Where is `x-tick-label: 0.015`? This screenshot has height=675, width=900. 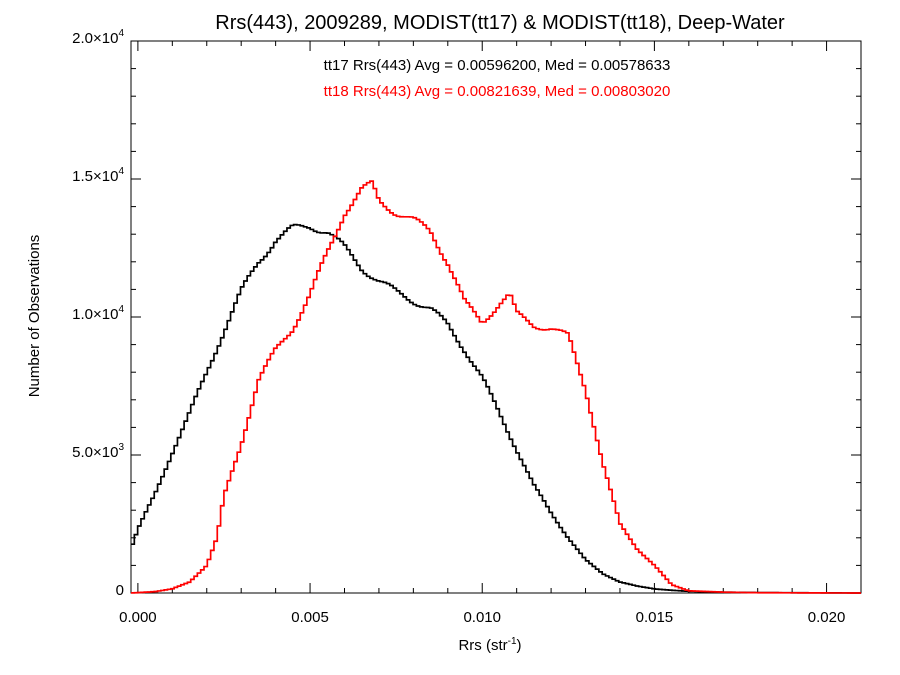
x-tick-label: 0.015 is located at coordinates (655, 617).